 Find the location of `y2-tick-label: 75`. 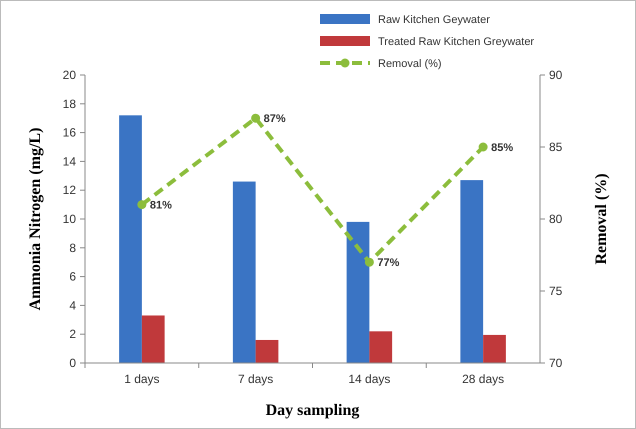

y2-tick-label: 75 is located at coordinates (556, 291).